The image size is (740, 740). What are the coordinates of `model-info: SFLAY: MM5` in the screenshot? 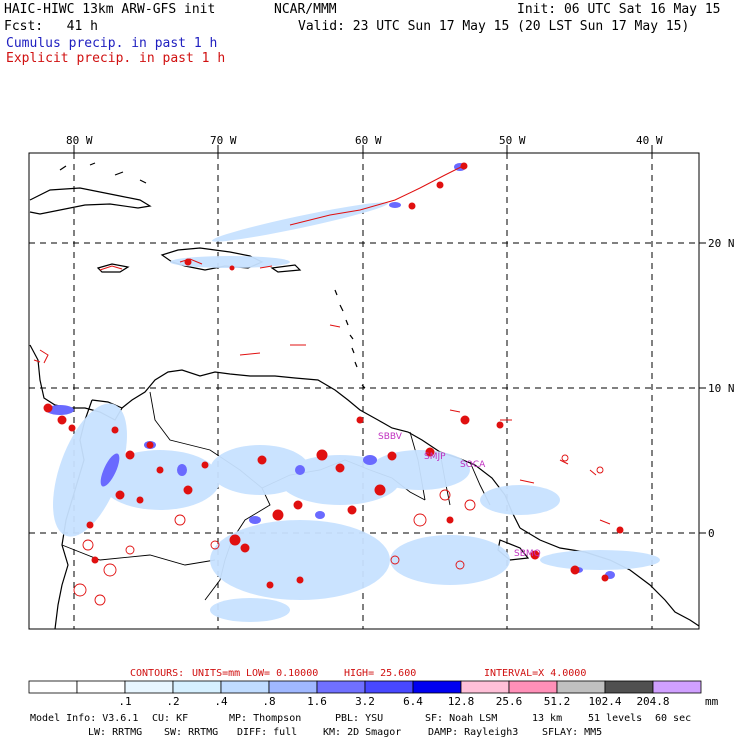 It's located at (572, 732).